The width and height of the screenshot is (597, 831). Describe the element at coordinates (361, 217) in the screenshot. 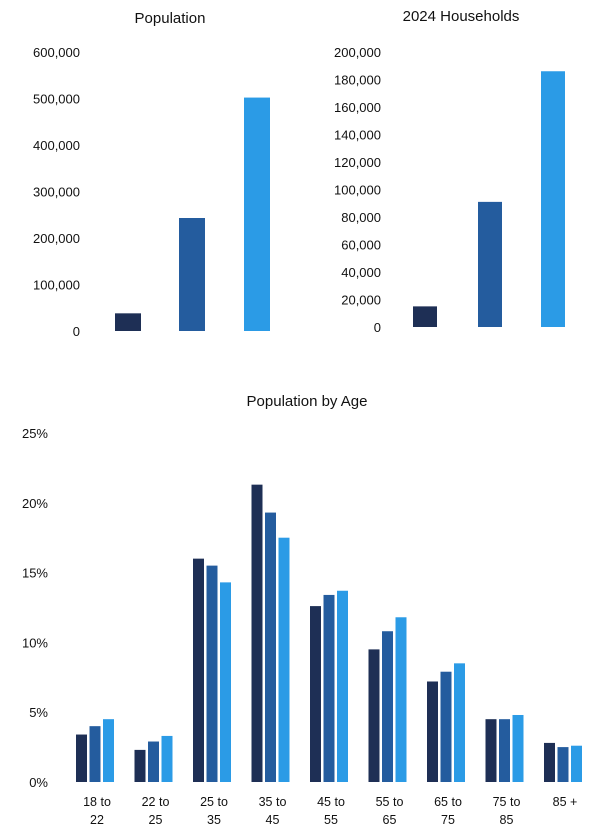

I see `y-tick-label: 80,000` at that location.